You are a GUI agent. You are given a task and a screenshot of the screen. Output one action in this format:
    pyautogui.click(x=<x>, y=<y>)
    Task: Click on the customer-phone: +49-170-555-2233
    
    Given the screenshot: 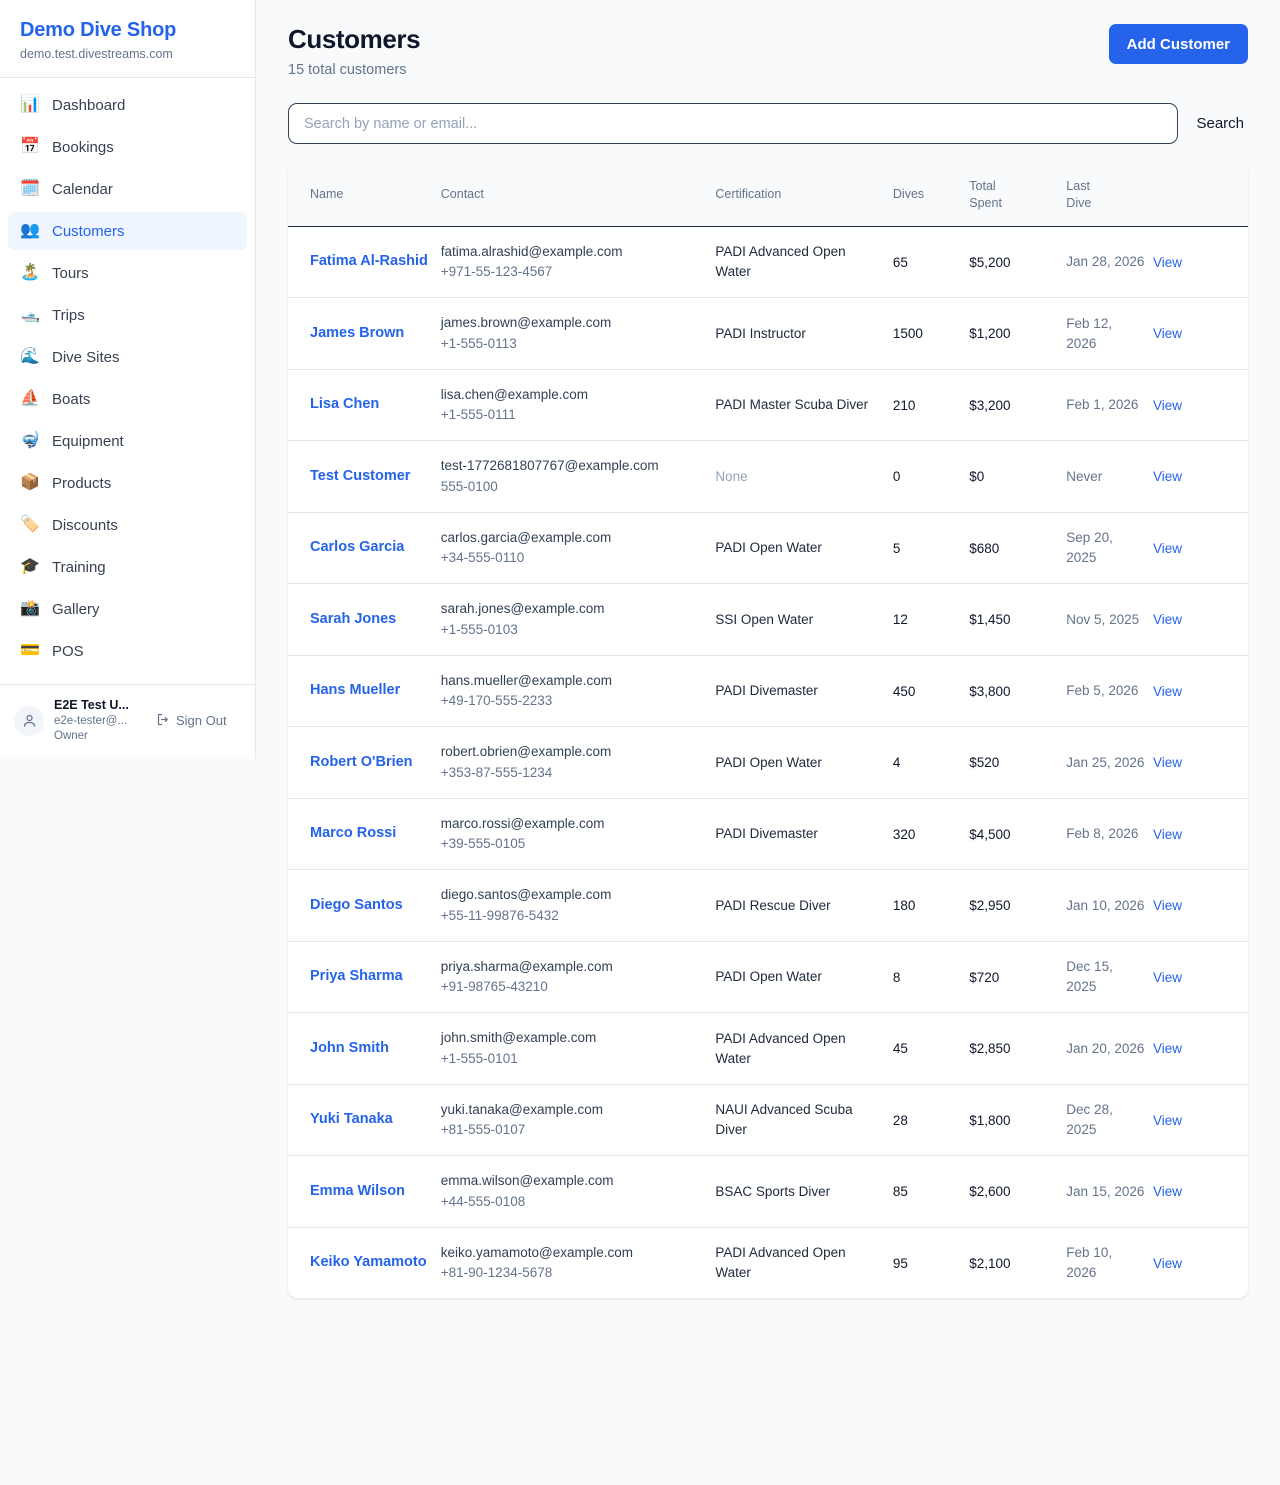 What is the action you would take?
    pyautogui.click(x=496, y=700)
    